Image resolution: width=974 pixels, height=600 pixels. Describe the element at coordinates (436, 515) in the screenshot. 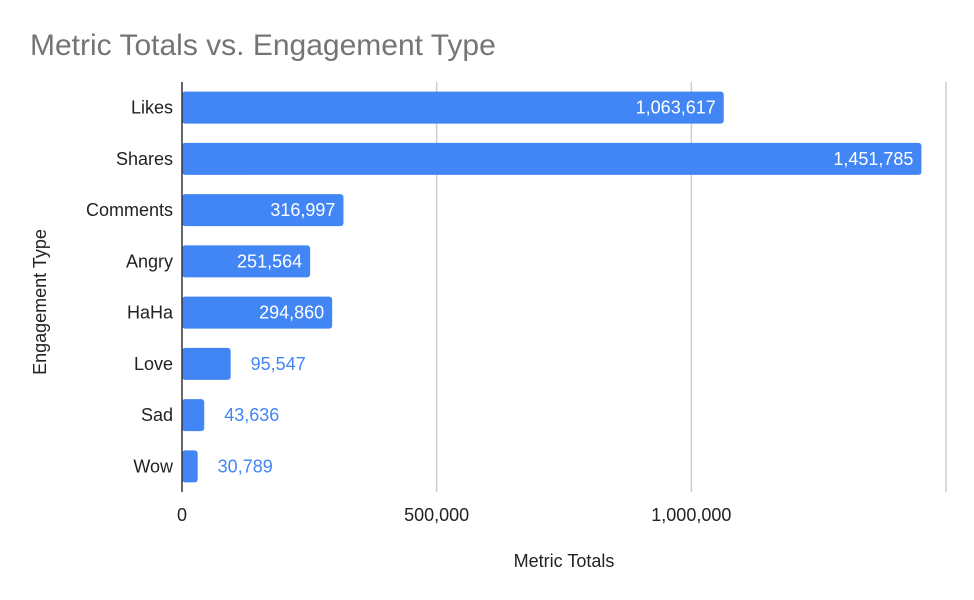

I see `x-tick-label: 500,000` at that location.